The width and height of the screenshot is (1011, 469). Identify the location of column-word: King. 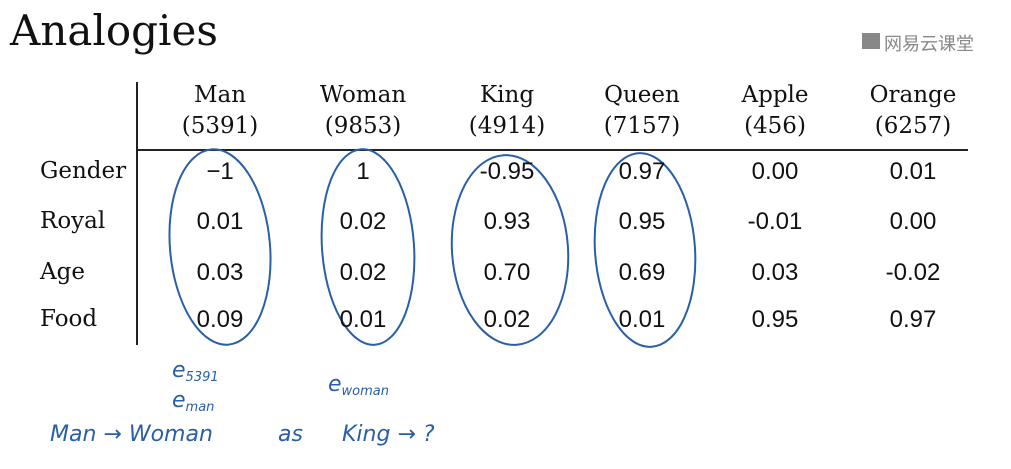
(507, 95).